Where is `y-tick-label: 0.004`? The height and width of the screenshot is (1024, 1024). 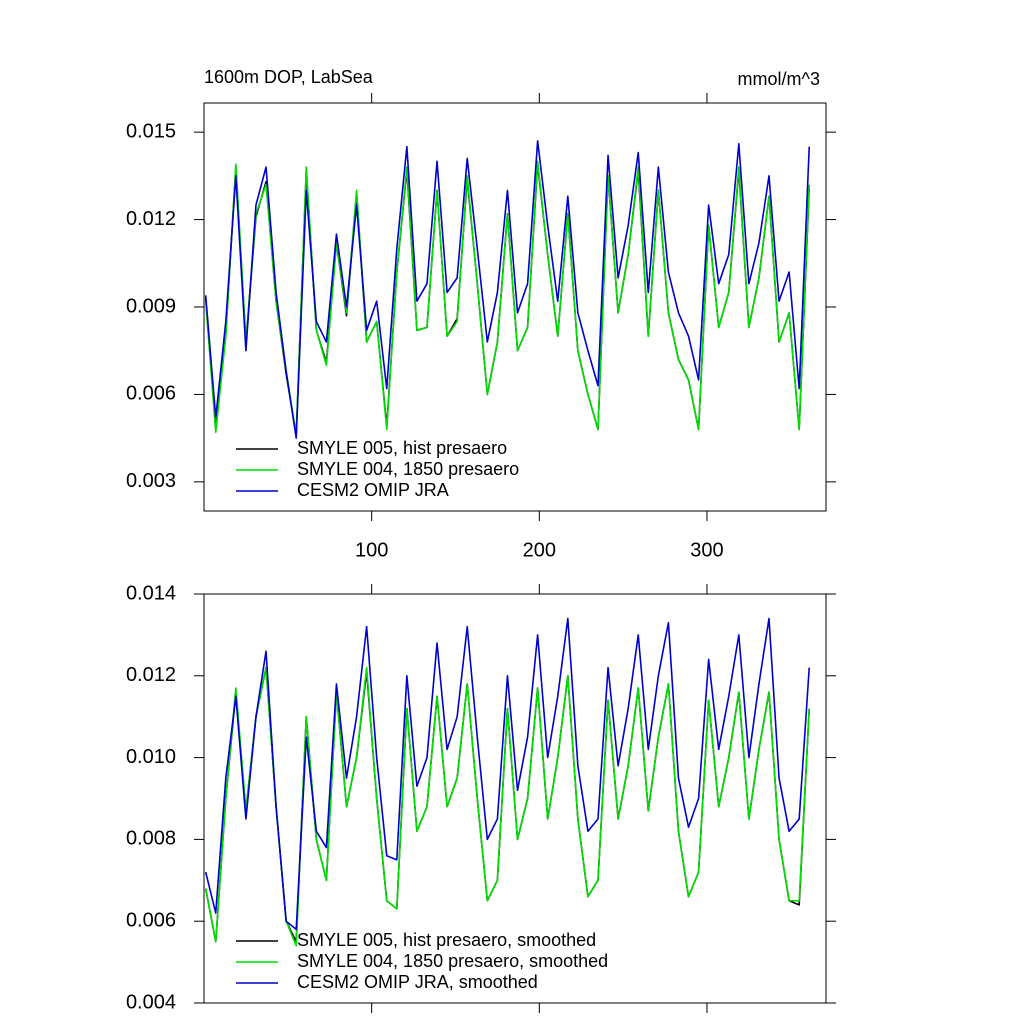
y-tick-label: 0.004 is located at coordinates (151, 1002).